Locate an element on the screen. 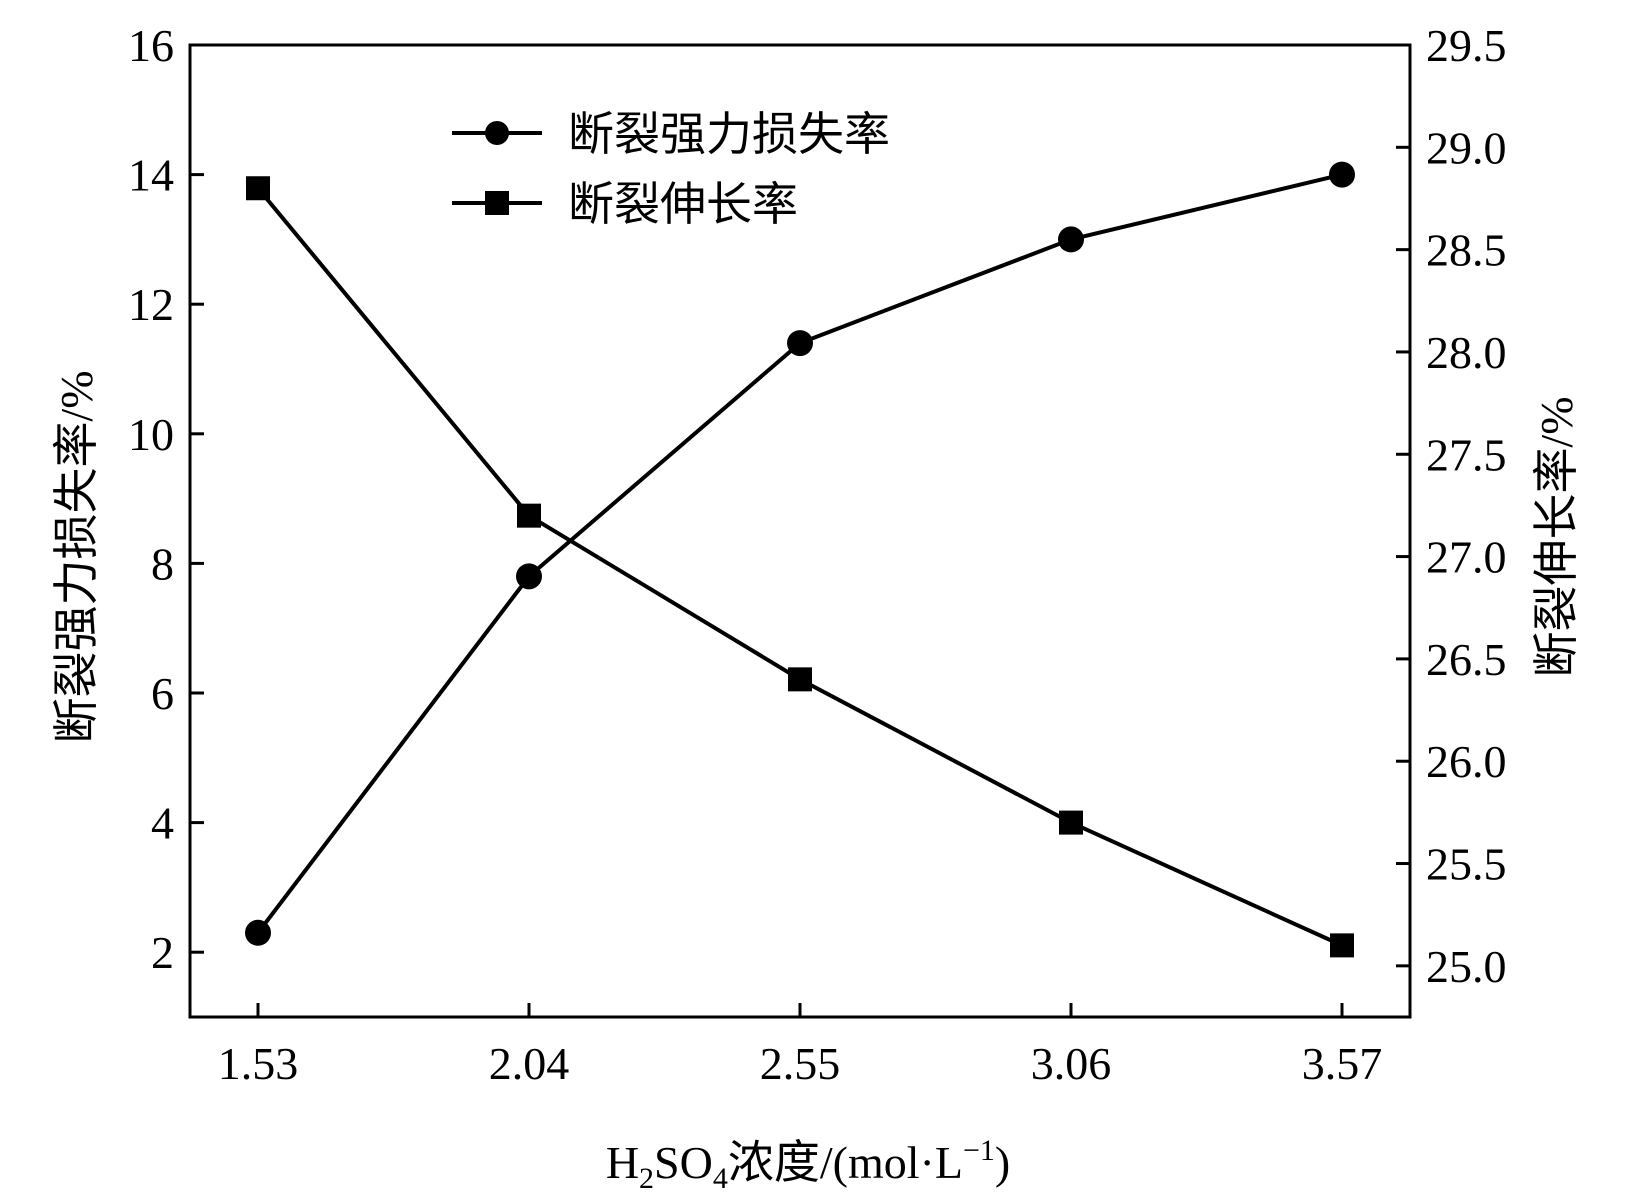 This screenshot has height=1204, width=1633. y-left-tick-label: 14 is located at coordinates (151, 175).